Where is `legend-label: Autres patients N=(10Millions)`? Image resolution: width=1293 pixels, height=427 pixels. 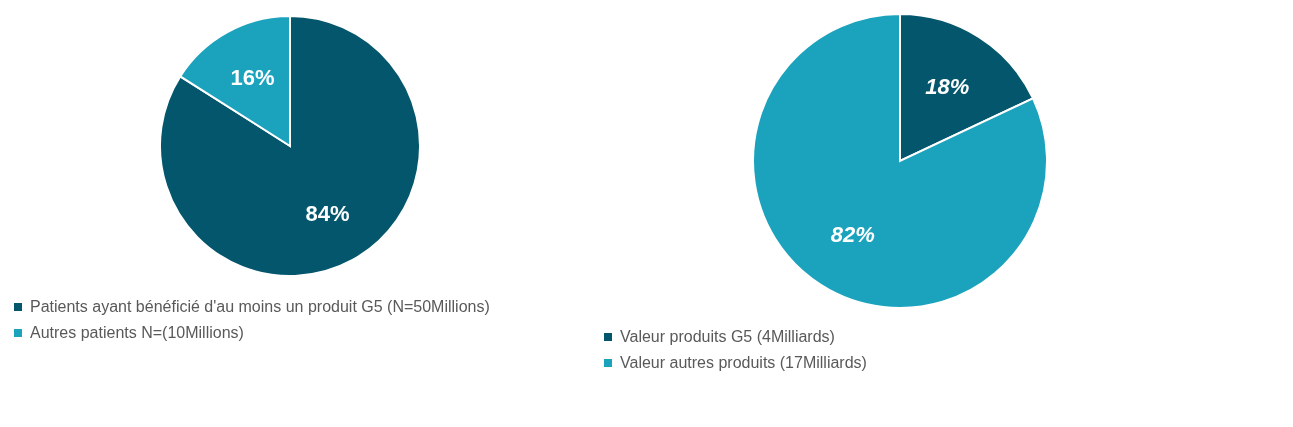 legend-label: Autres patients N=(10Millions) is located at coordinates (137, 332).